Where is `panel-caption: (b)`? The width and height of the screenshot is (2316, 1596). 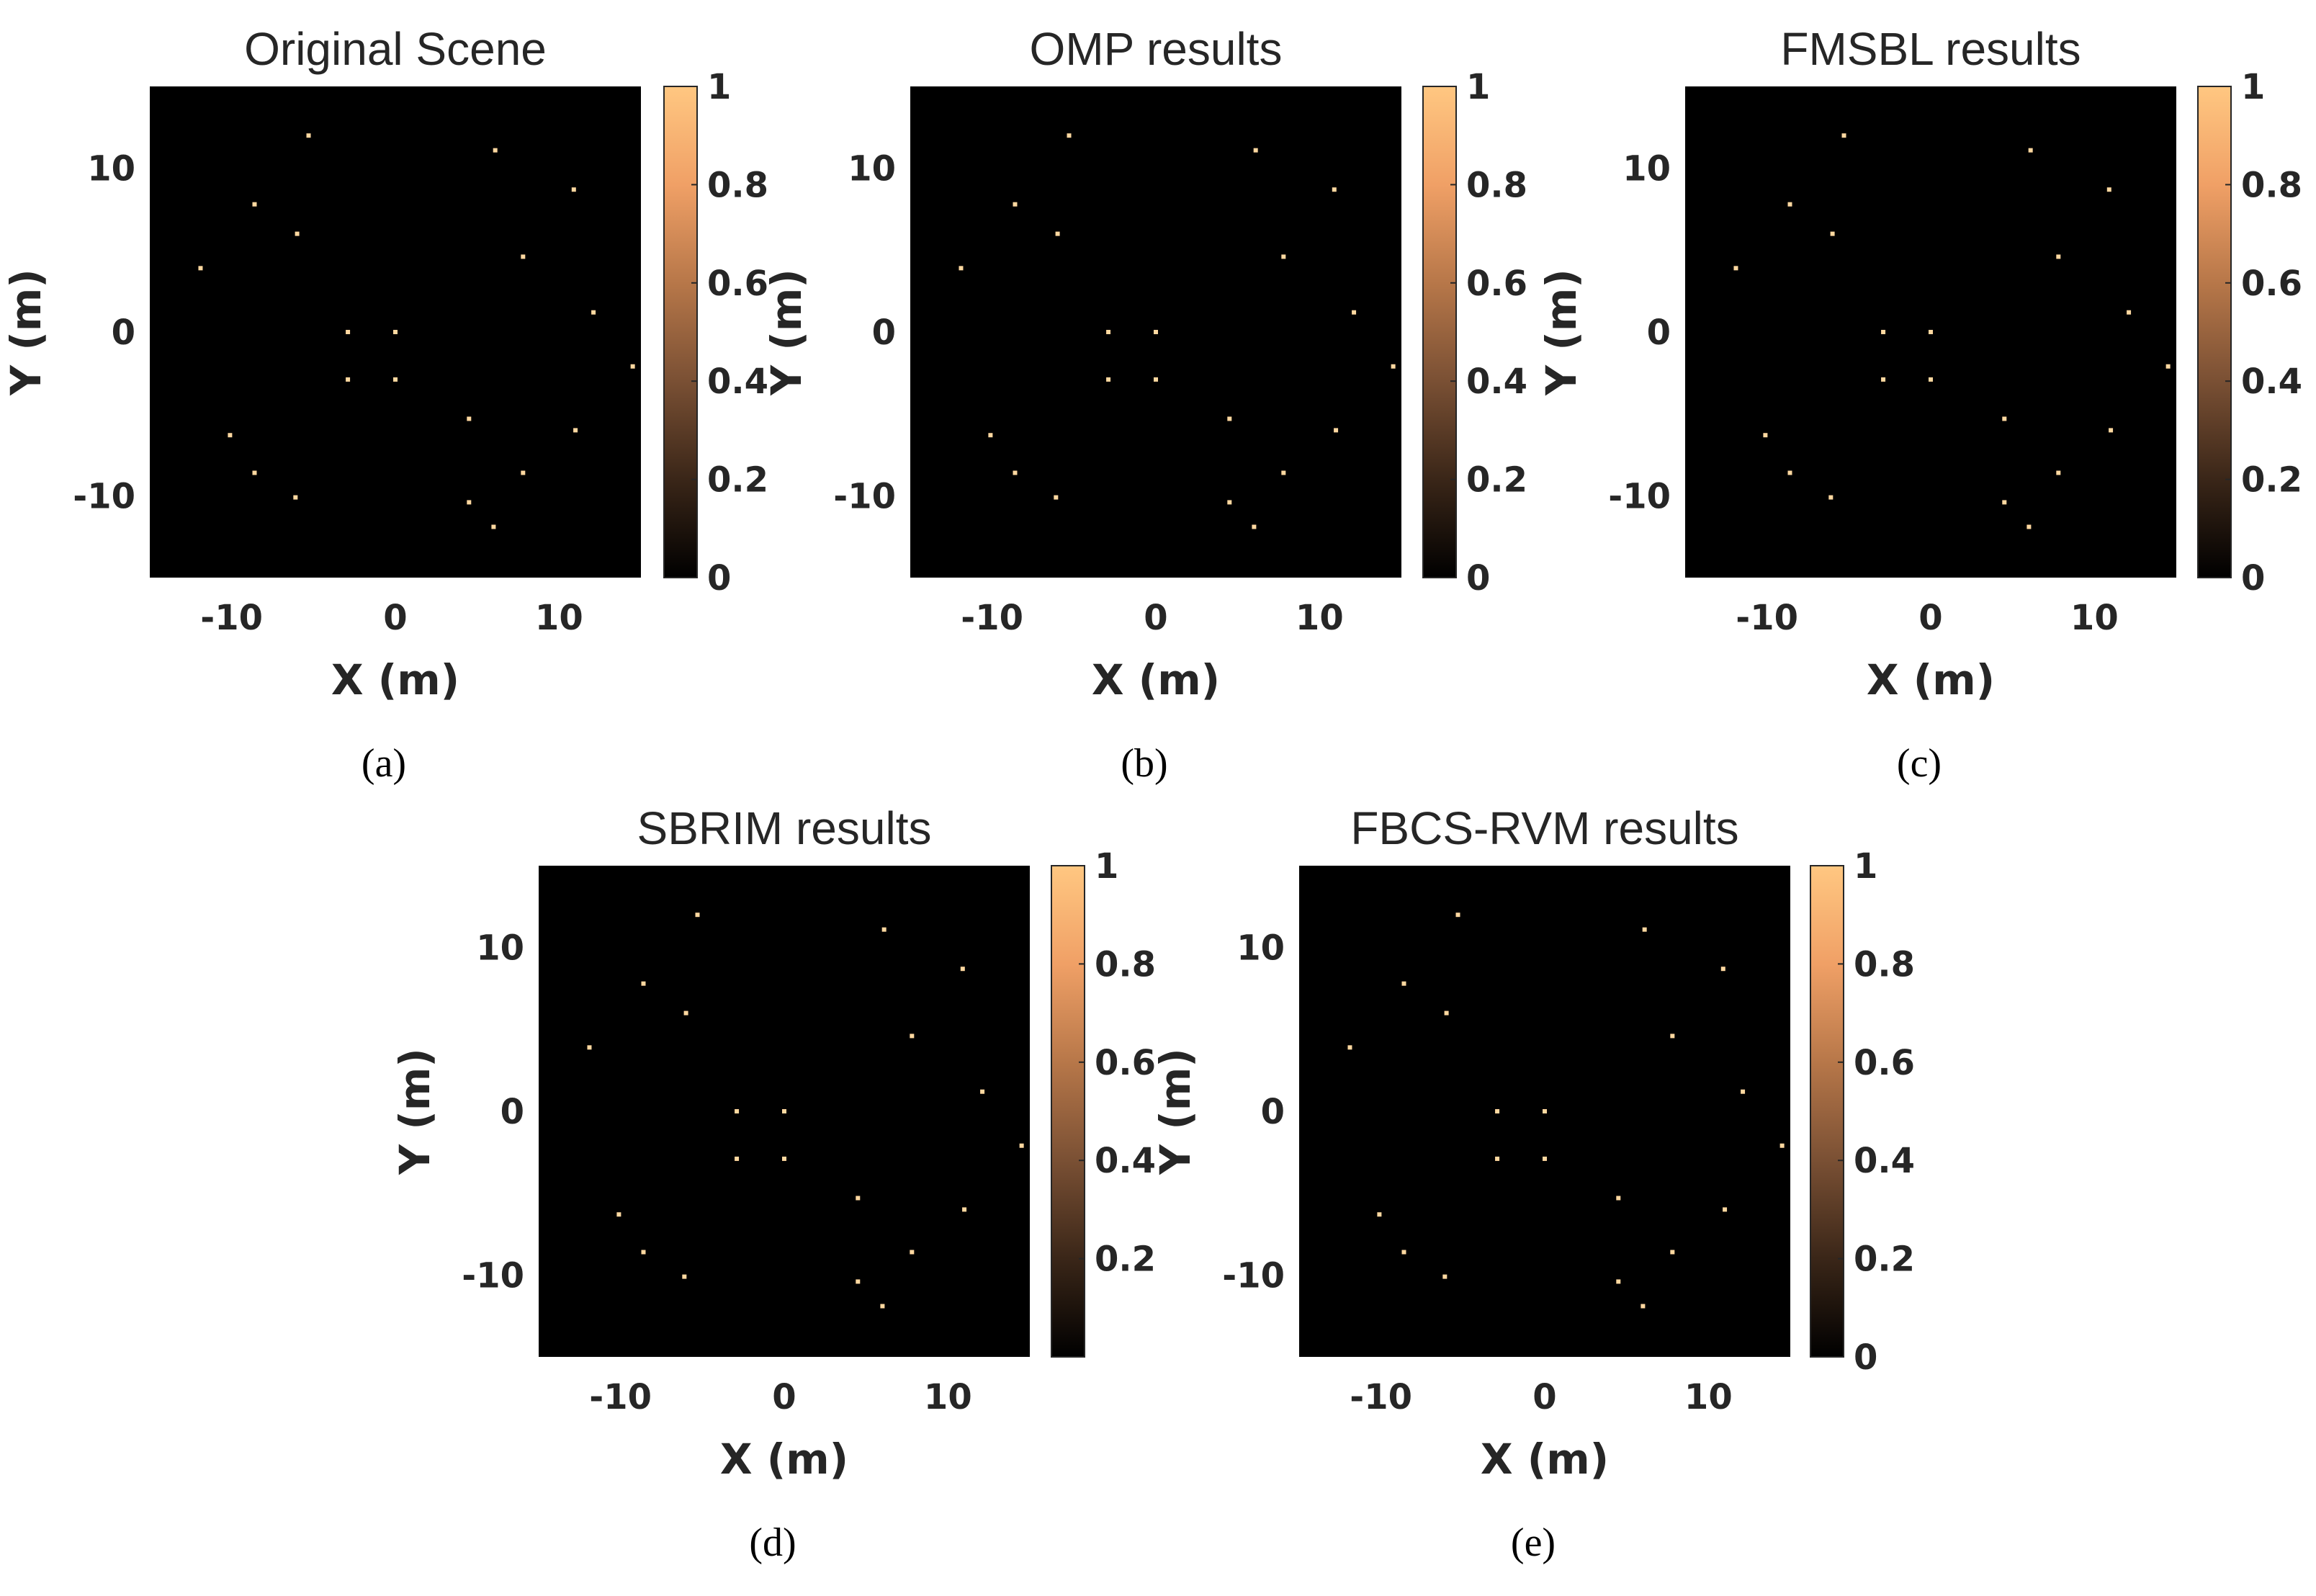
panel-caption: (b) is located at coordinates (1144, 763).